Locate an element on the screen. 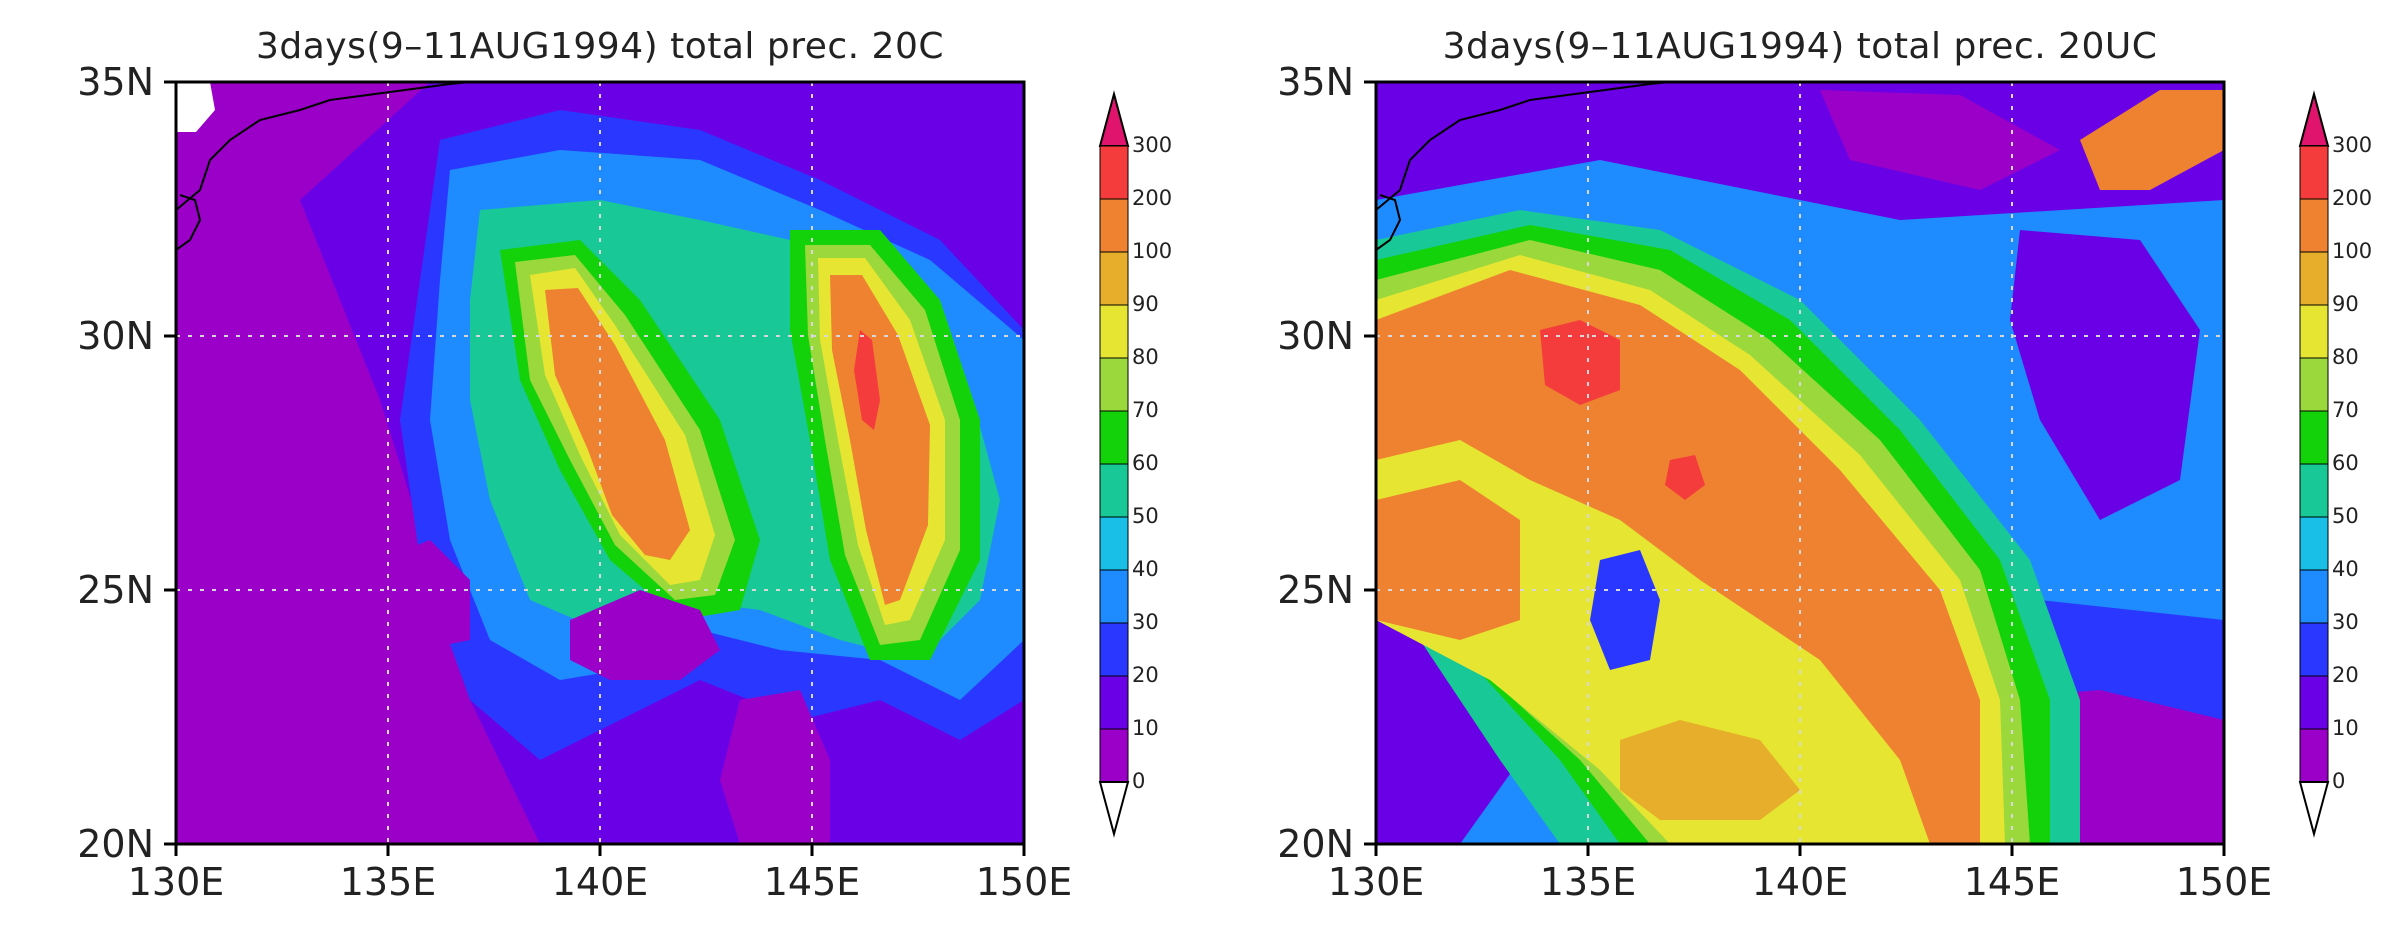 The width and height of the screenshot is (2400, 927). panel-title: 3days(9–11AUG1994) total prec. 20UC is located at coordinates (1800, 46).